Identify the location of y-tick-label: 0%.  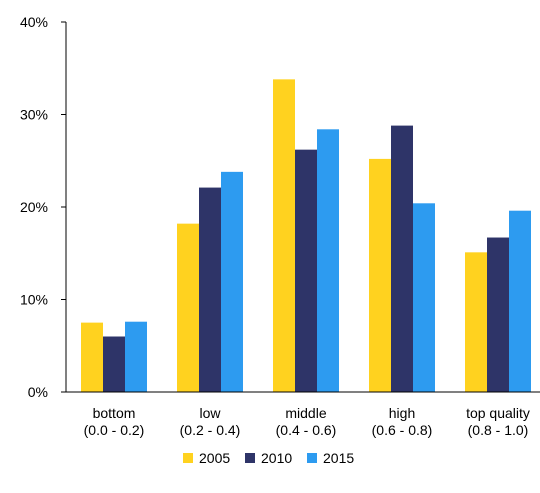
(38, 392).